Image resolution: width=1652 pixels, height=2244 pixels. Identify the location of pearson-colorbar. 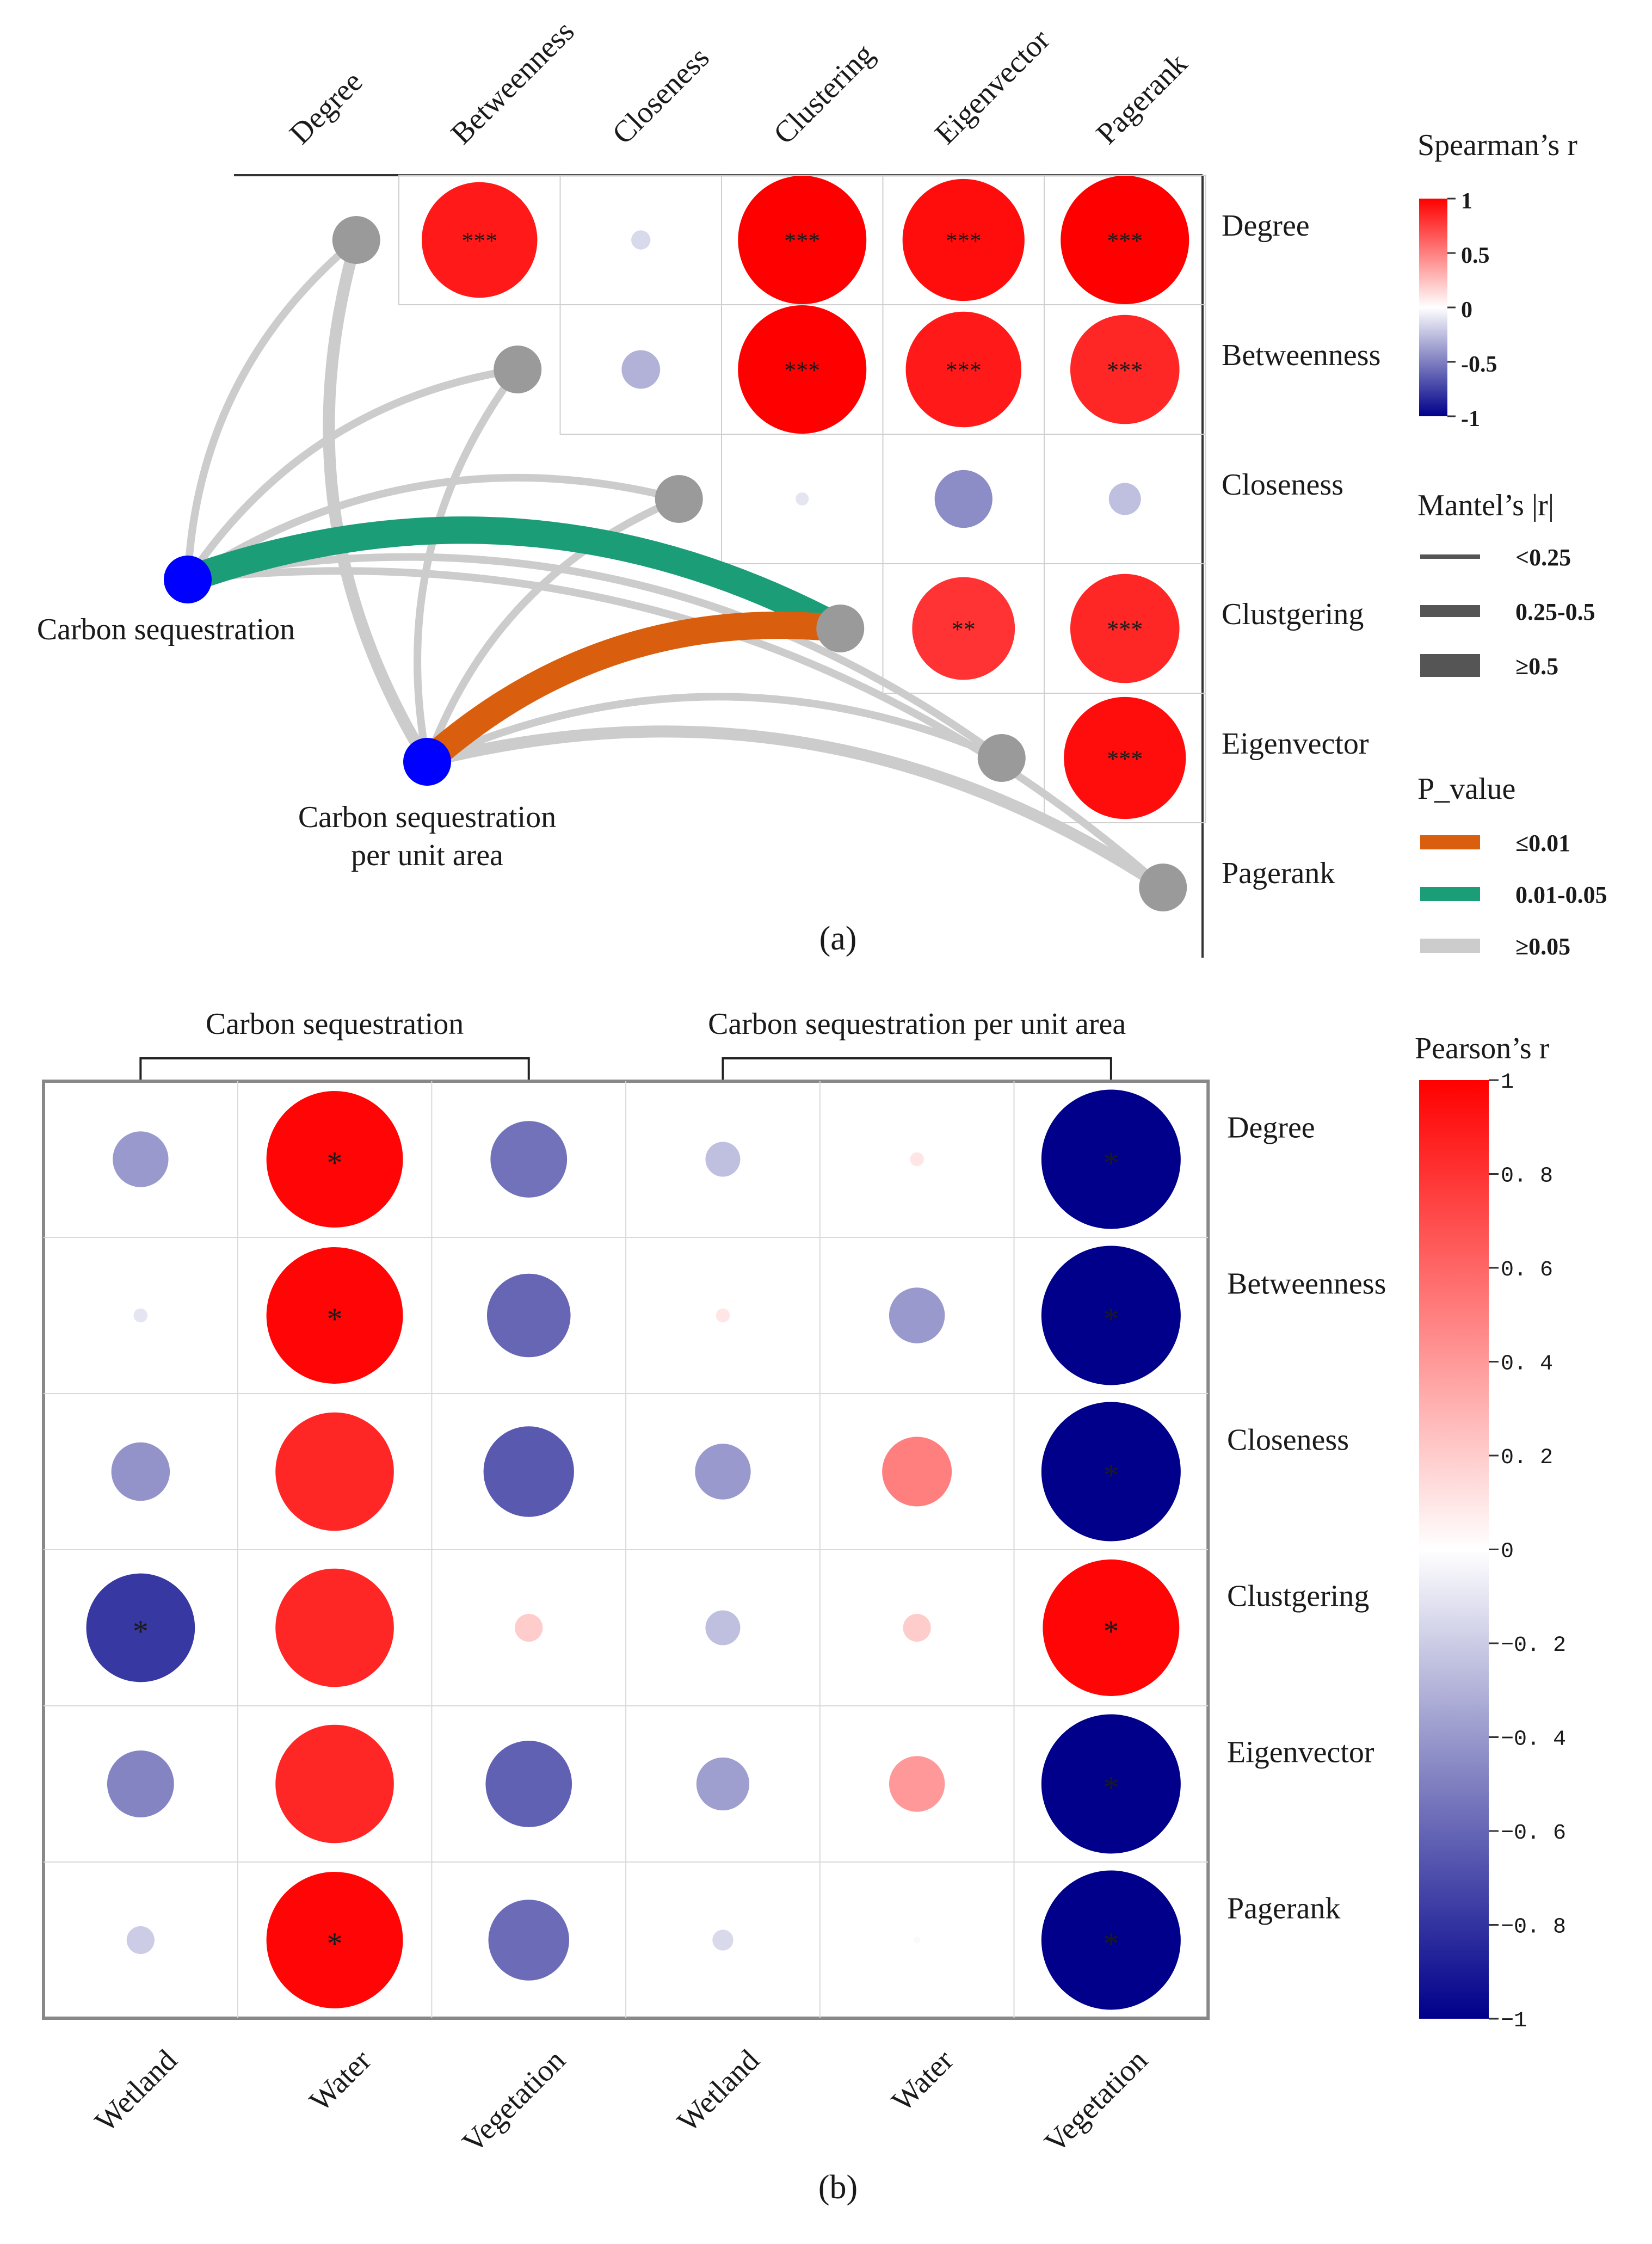
(1454, 1549).